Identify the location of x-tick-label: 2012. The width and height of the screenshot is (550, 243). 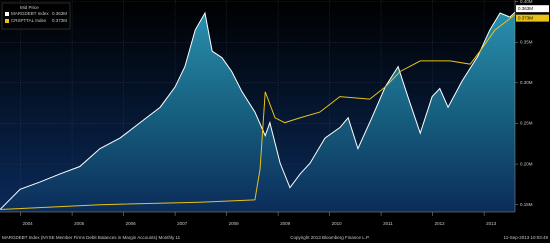
(440, 223).